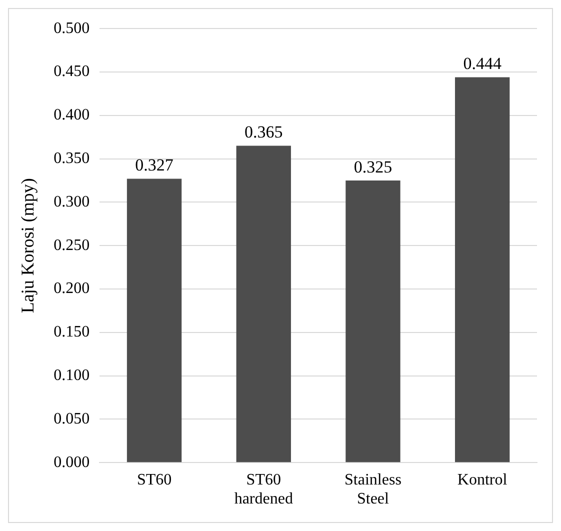 Image resolution: width=561 pixels, height=531 pixels. I want to click on x-tick-label: ST60 hardened, so click(263, 489).